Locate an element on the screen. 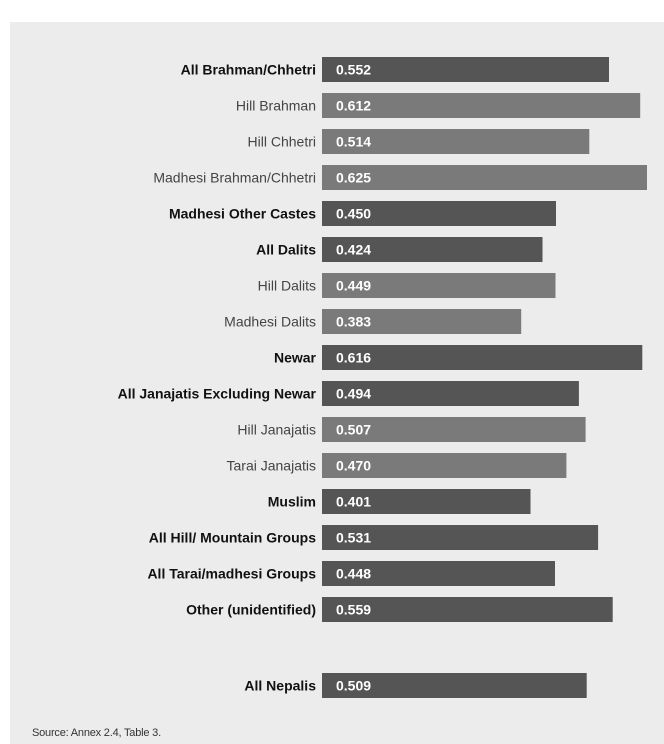 Image resolution: width=664 pixels, height=744 pixels. category-label: Hill Chhetri is located at coordinates (282, 142).